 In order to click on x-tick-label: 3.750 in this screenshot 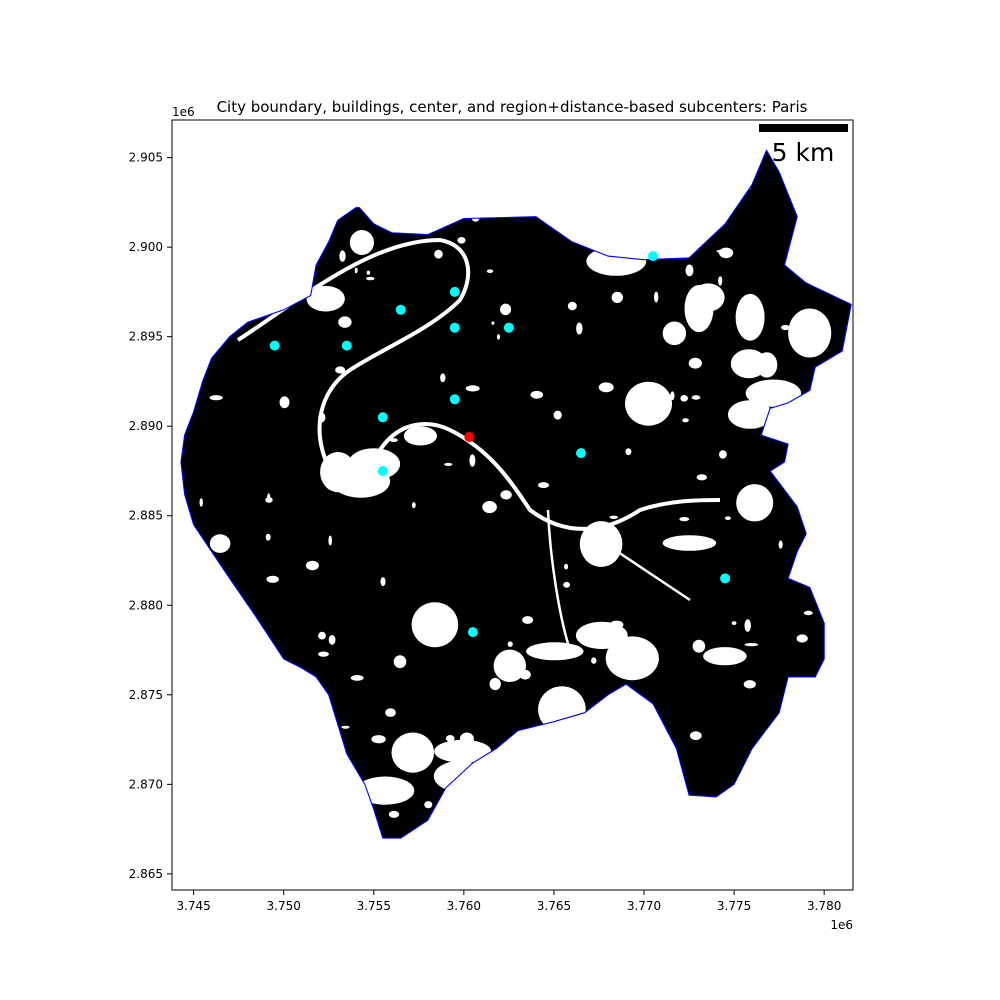, I will do `click(284, 906)`.